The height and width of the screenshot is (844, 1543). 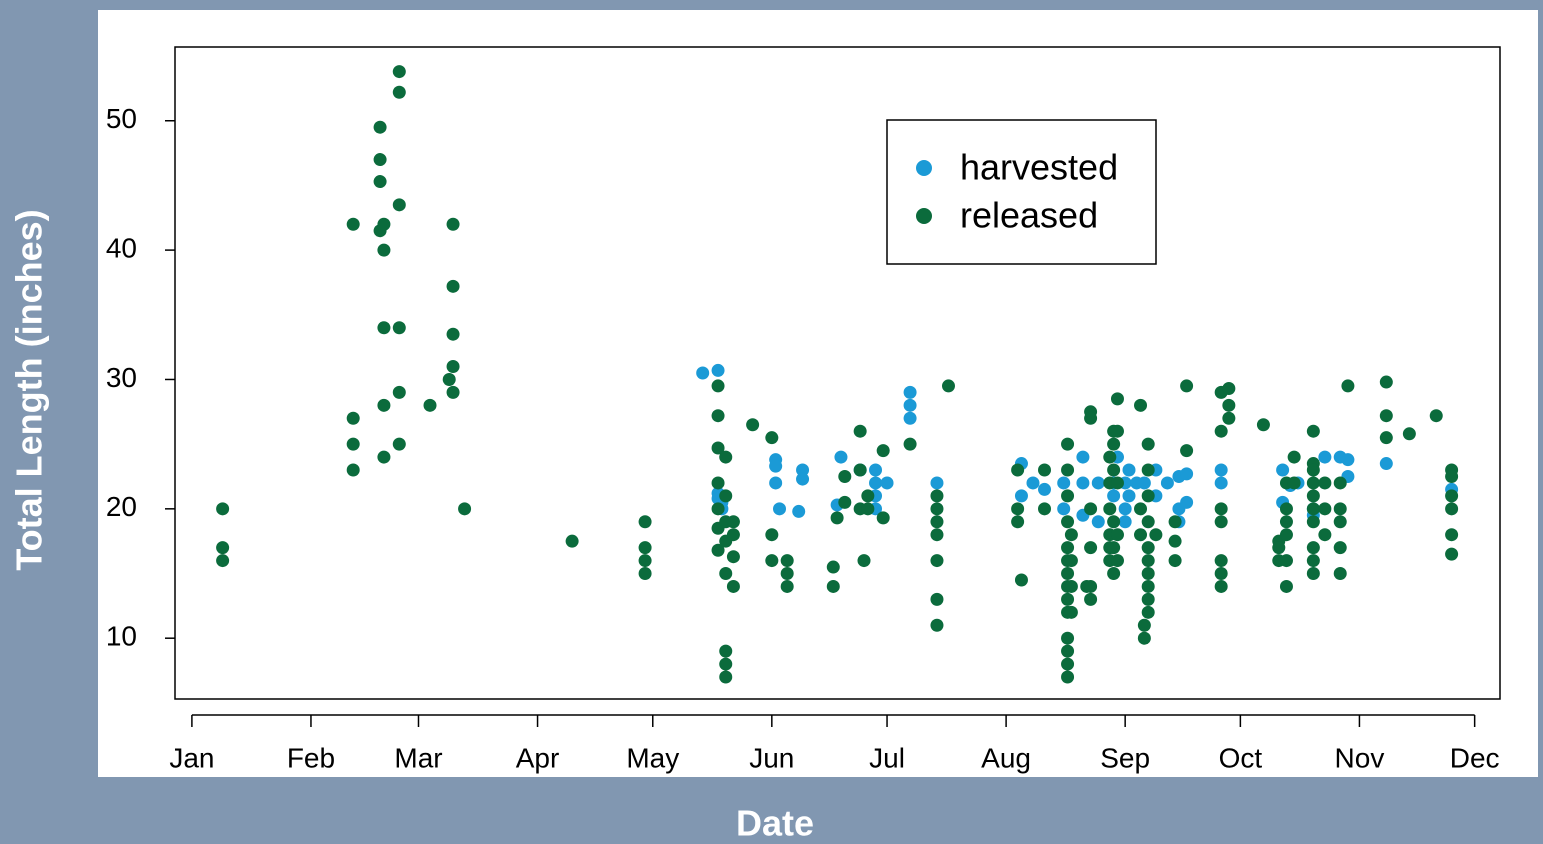 What do you see at coordinates (924, 216) in the screenshot?
I see `legend-marker` at bounding box center [924, 216].